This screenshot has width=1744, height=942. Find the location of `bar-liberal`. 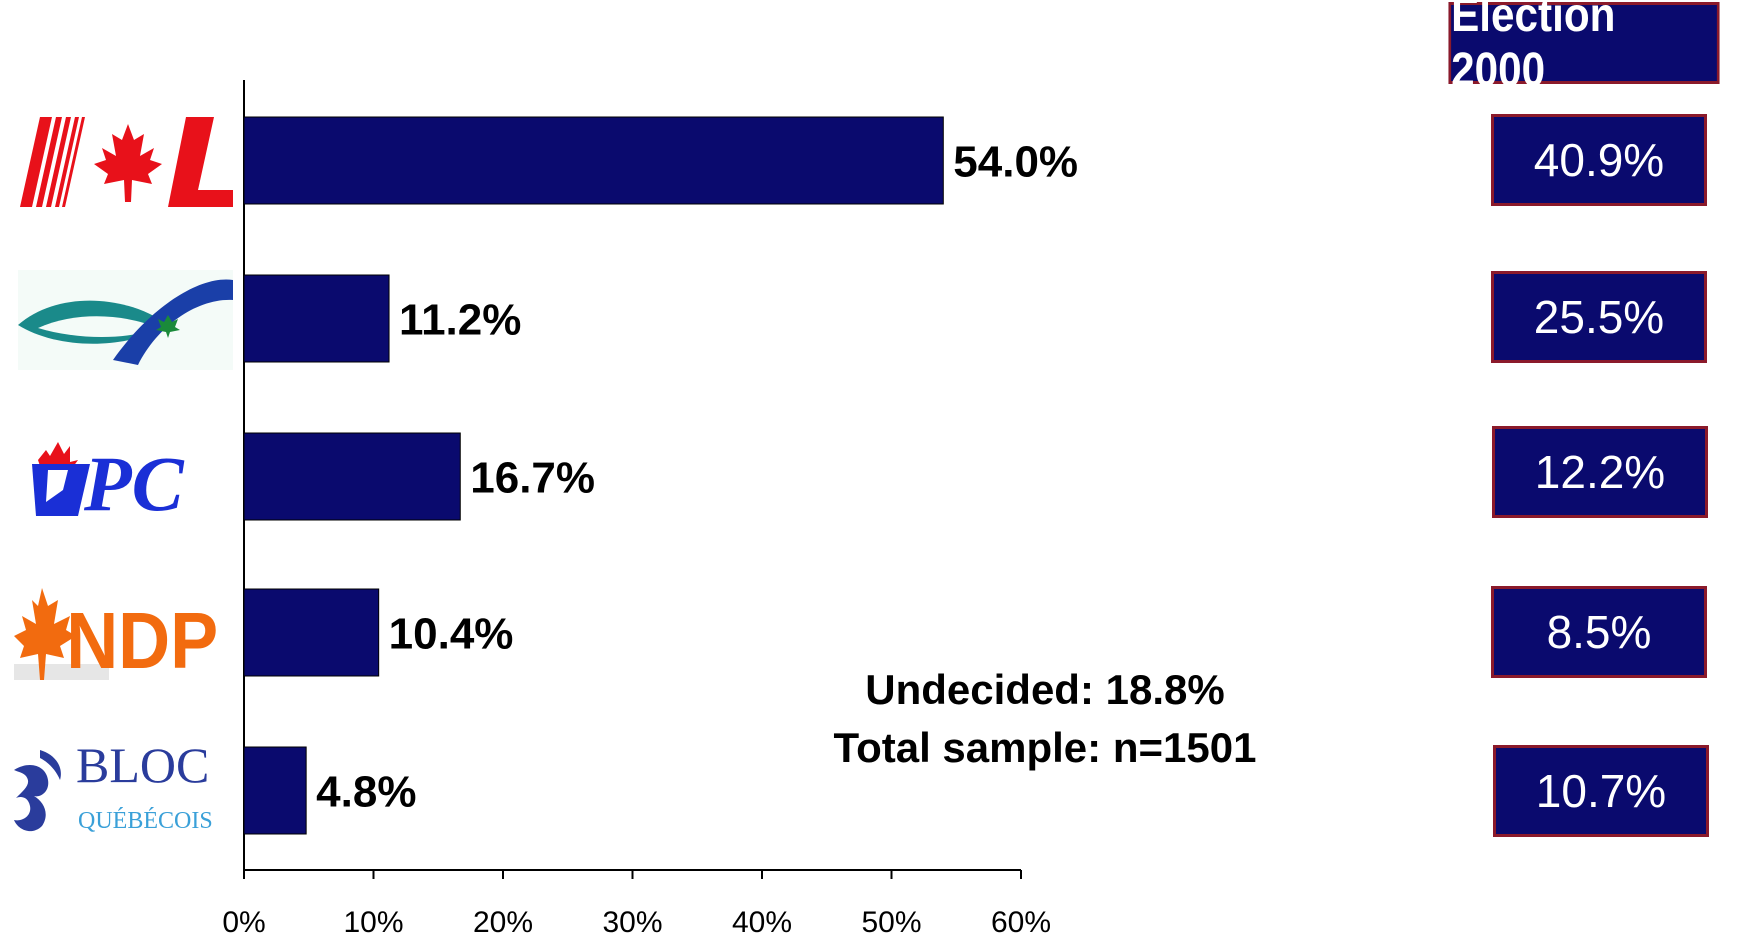

bar-liberal is located at coordinates (593, 160).